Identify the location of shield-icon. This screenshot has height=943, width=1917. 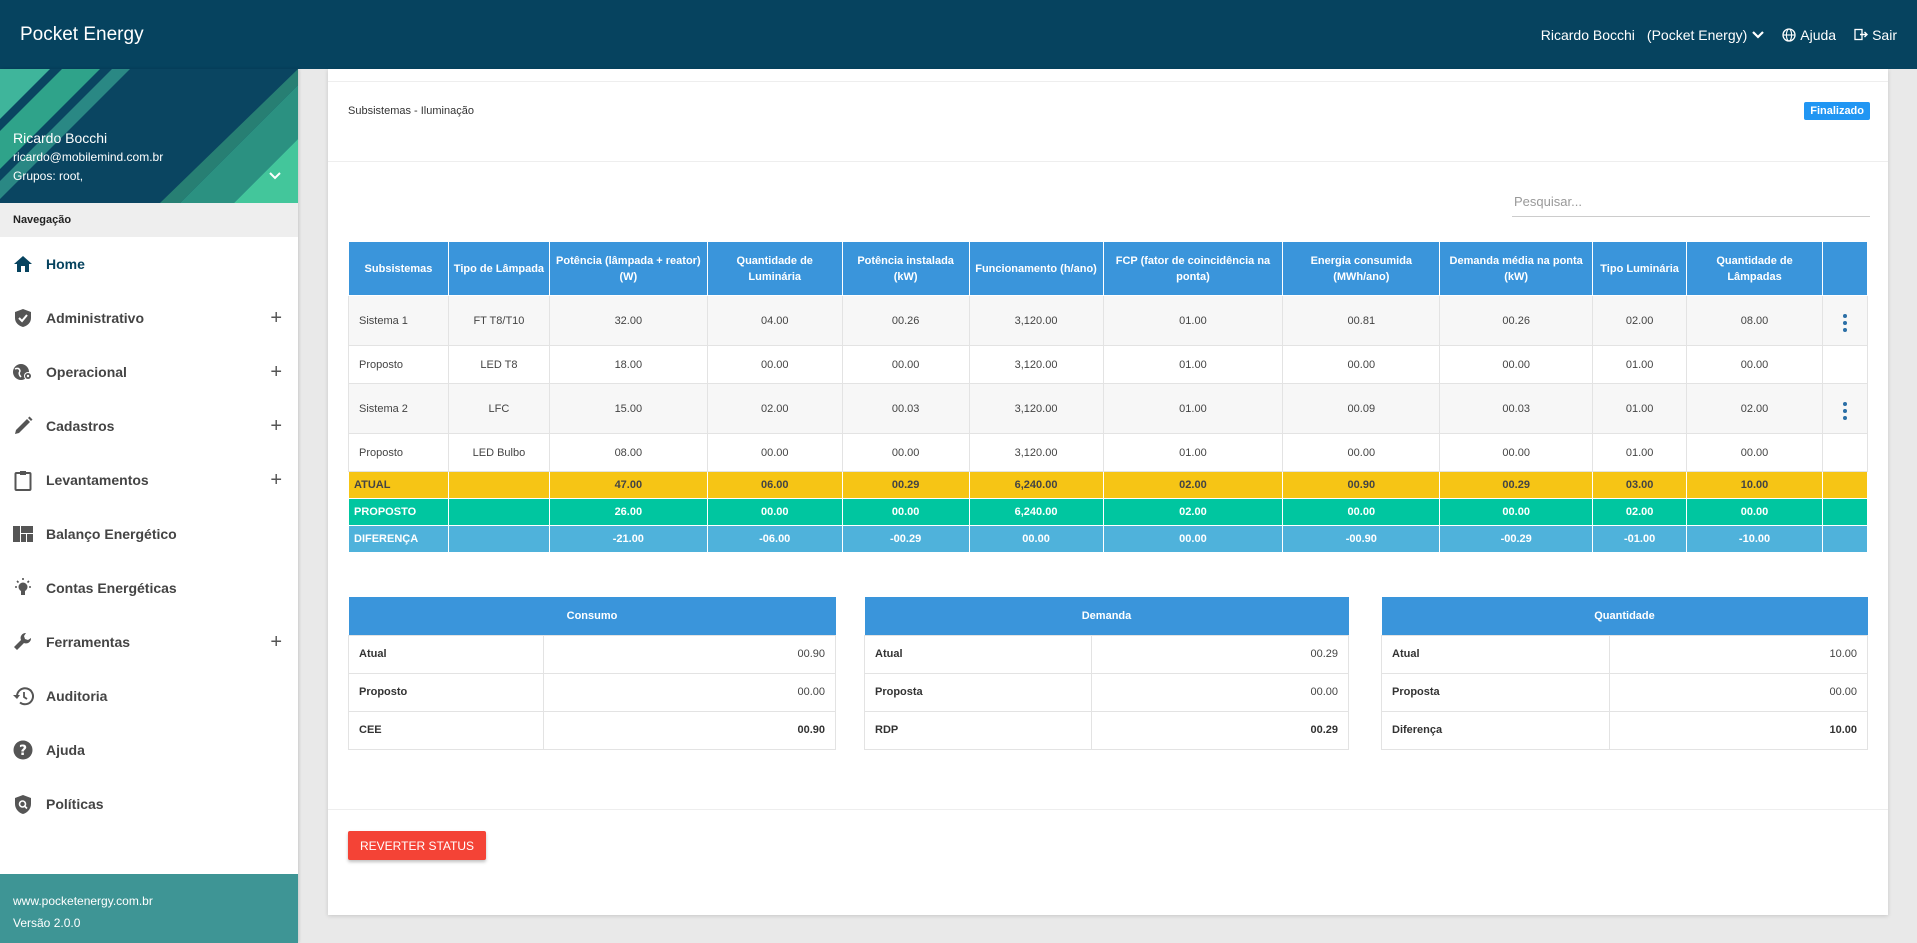
(23, 318).